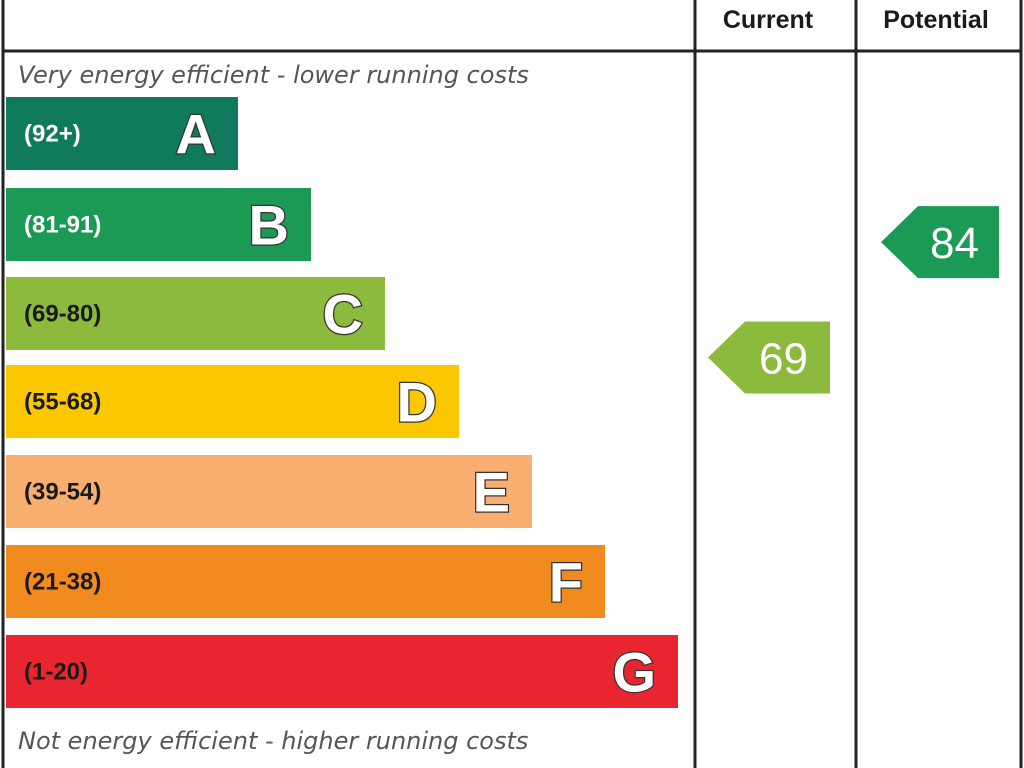  Describe the element at coordinates (954, 243) in the screenshot. I see `rating-value: 84` at that location.